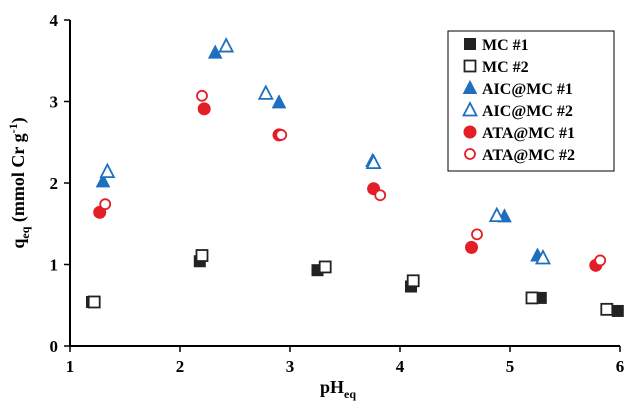 The height and width of the screenshot is (406, 624). Describe the element at coordinates (338, 389) in the screenshot. I see `x-axis-label: pHeq` at that location.